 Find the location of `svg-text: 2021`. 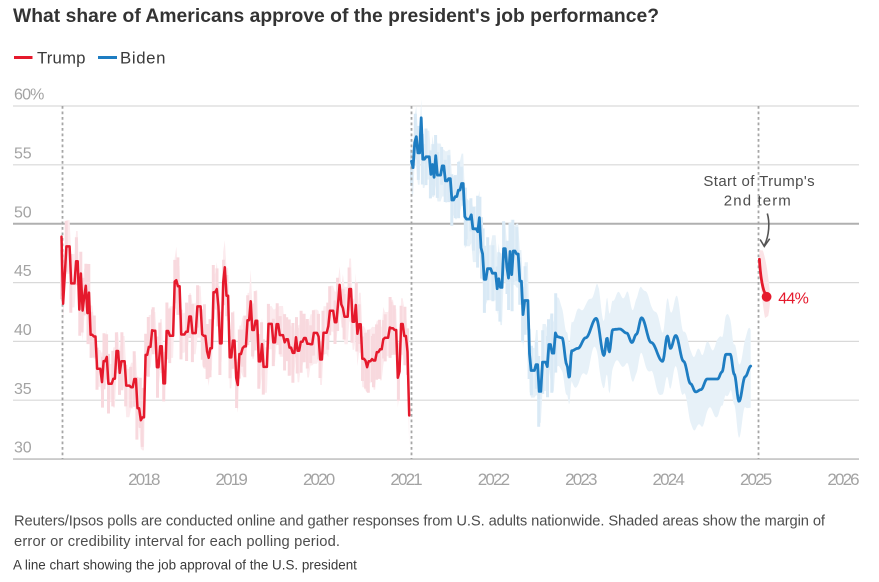

svg-text: 2021 is located at coordinates (406, 479).